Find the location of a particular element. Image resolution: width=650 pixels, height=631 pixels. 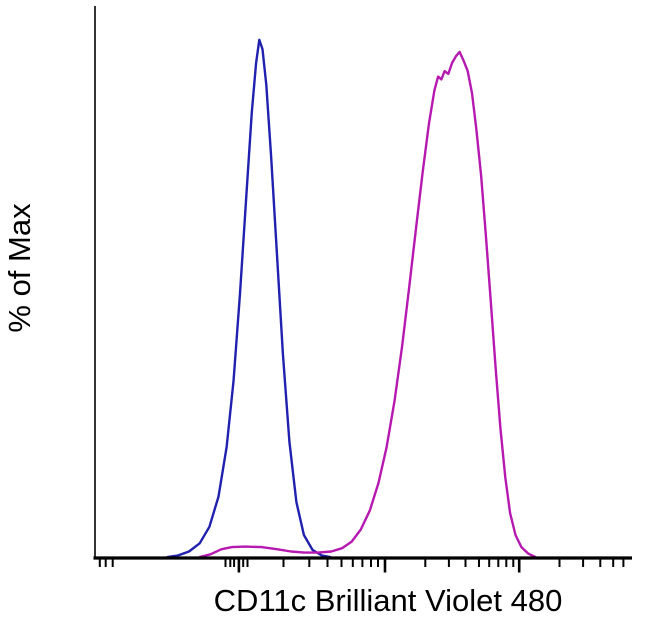

x-axis-label: CD11c Brilliant Violet 480 is located at coordinates (388, 600).